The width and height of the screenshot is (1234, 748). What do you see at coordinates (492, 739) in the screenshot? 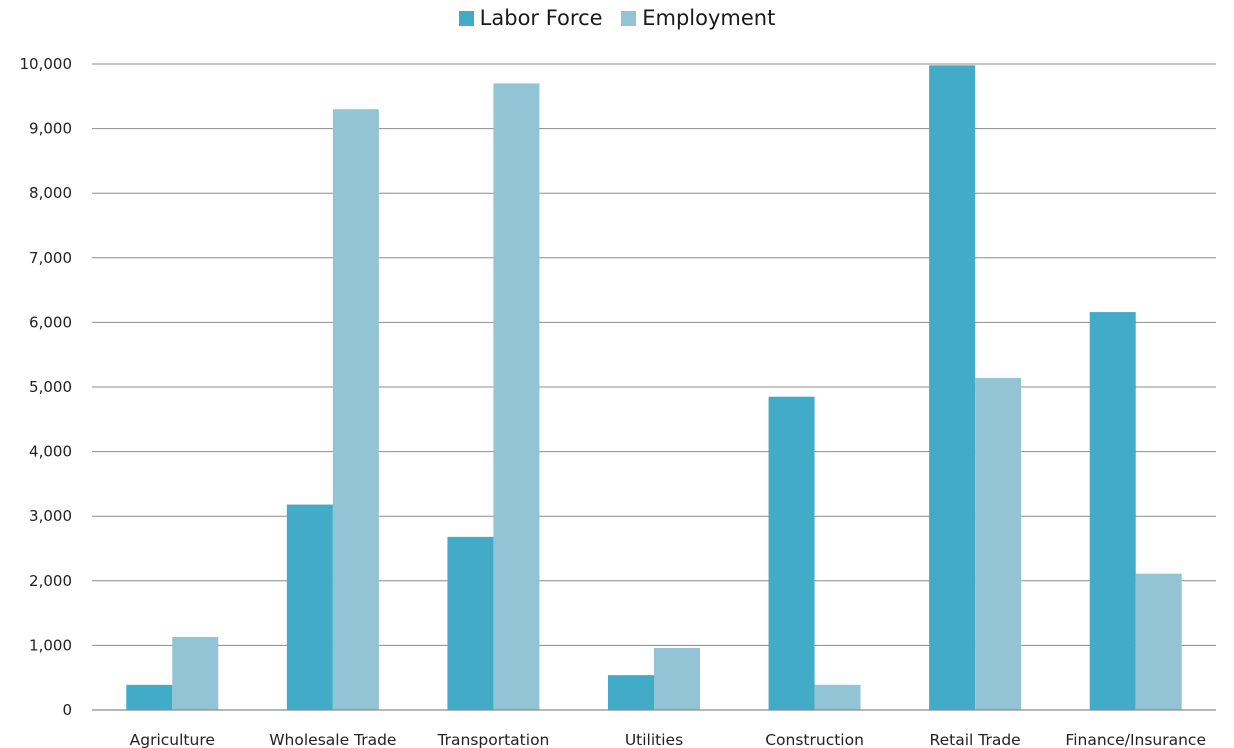
I see `x-tick-label: Transportation` at bounding box center [492, 739].